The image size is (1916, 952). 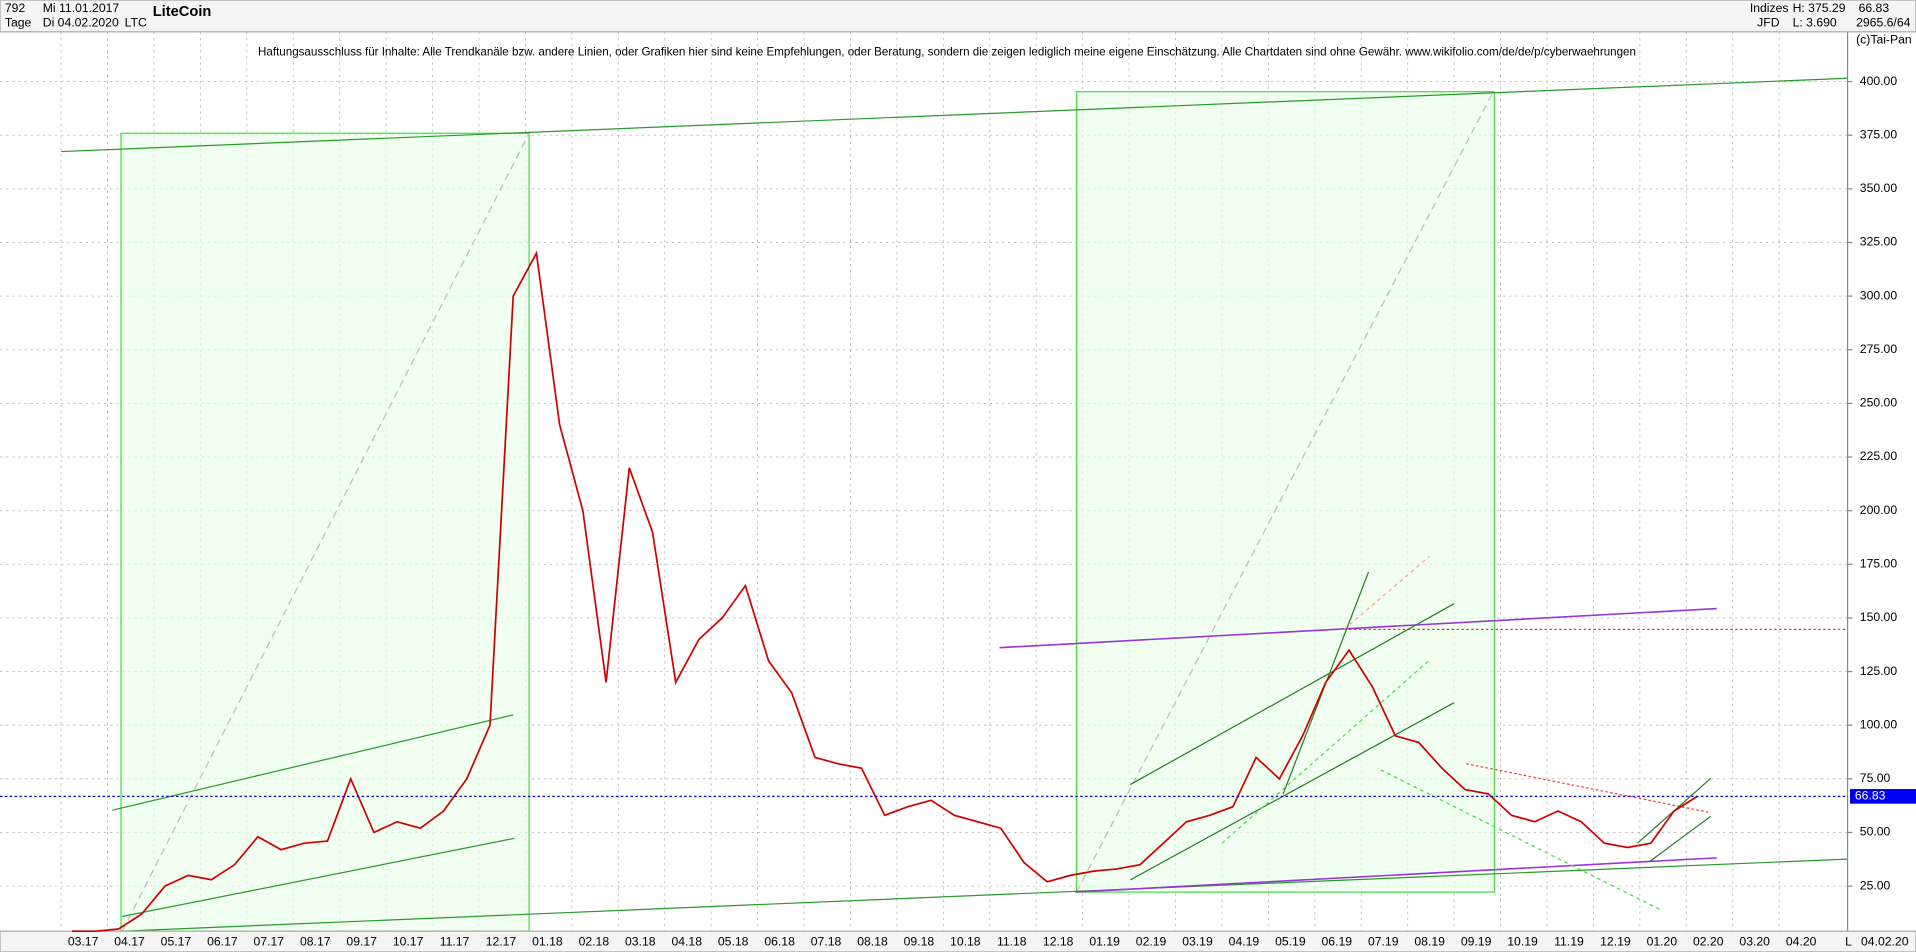 What do you see at coordinates (315, 941) in the screenshot?
I see `x-tick-label: 08.17` at bounding box center [315, 941].